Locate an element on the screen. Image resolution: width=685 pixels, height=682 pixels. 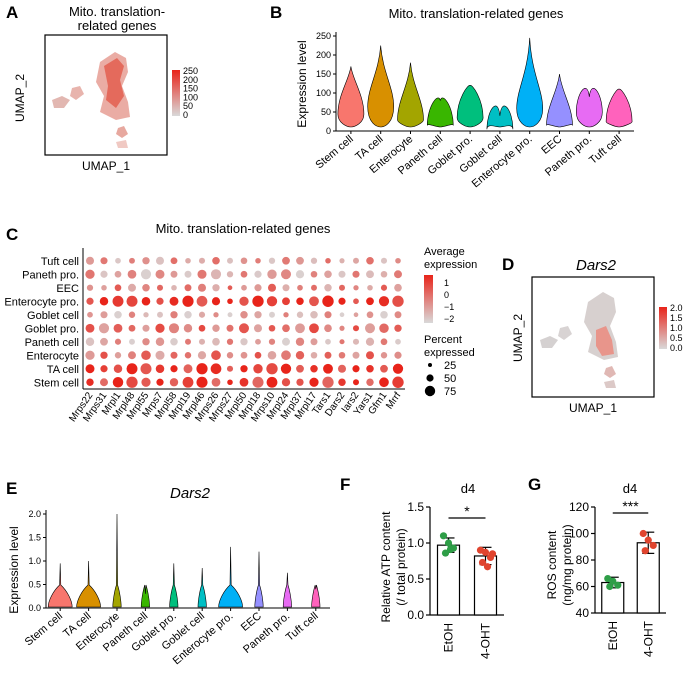
avg-tick-label: −1 is located at coordinates (449, 307).